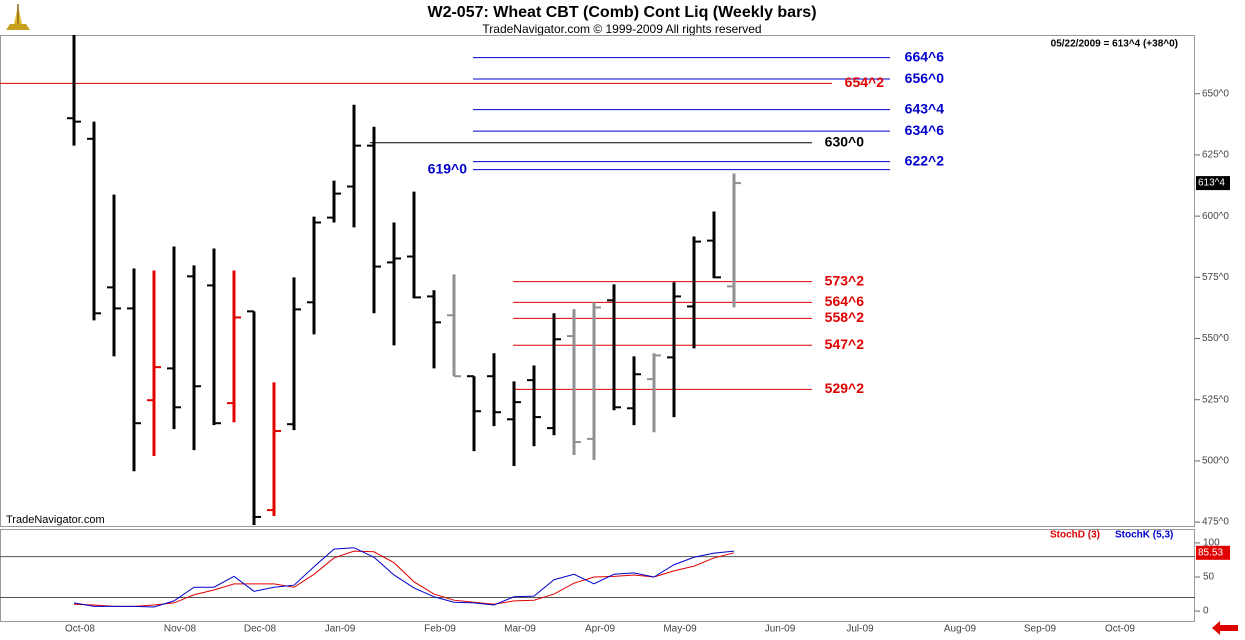 Image resolution: width=1245 pixels, height=640 pixels. I want to click on last-stoch-box, so click(1213, 552).